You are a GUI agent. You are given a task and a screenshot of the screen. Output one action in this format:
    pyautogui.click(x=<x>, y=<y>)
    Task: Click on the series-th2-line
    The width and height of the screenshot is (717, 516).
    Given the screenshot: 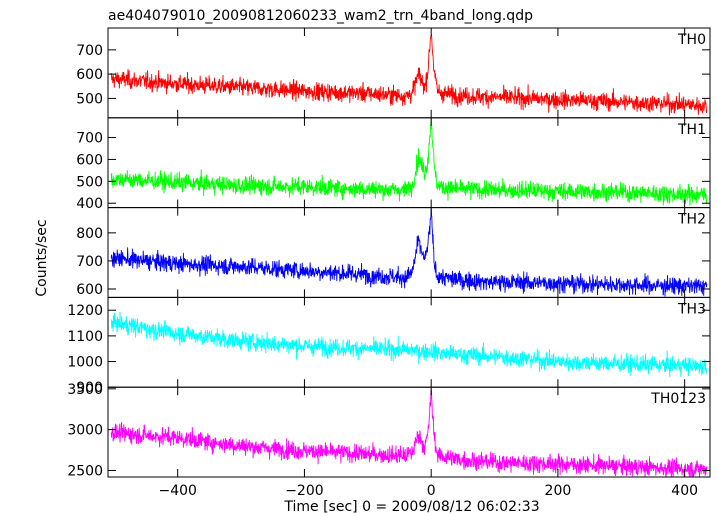 What is the action you would take?
    pyautogui.click(x=409, y=252)
    